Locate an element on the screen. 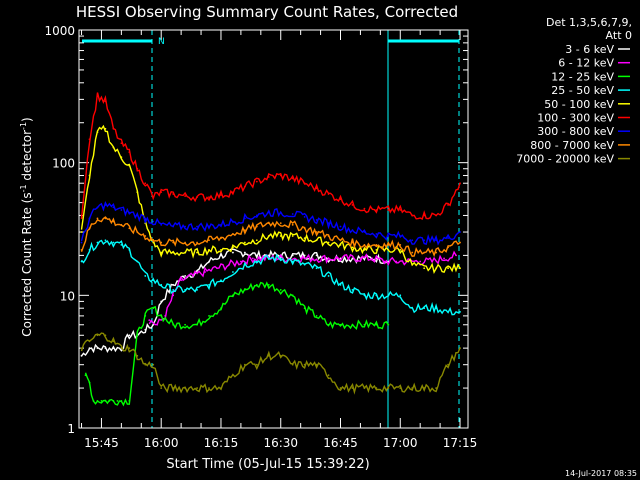 This screenshot has height=480, width=640. legend-label: 3 - 6 keV is located at coordinates (589, 49).